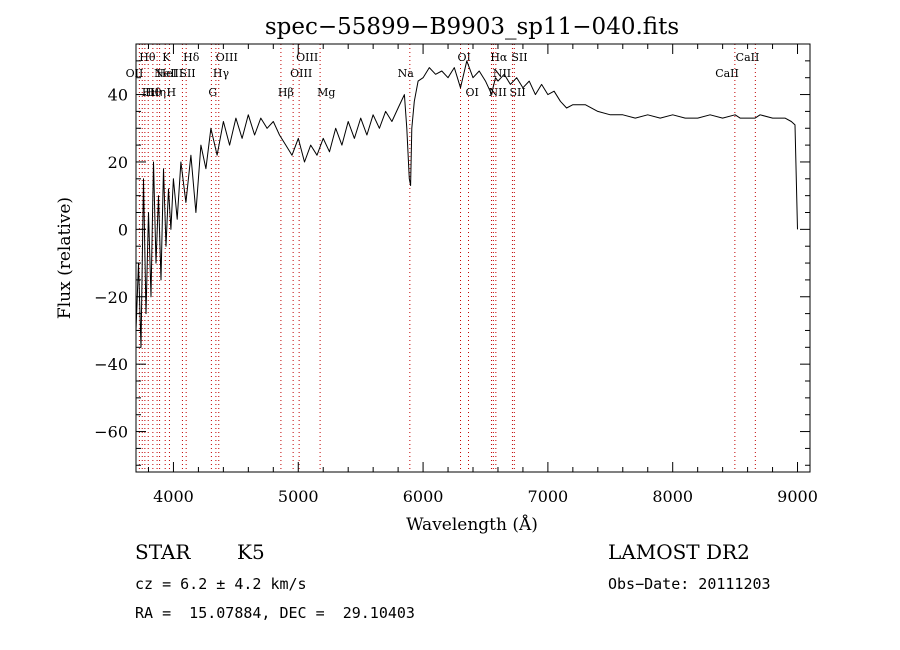 The width and height of the screenshot is (900, 650). I want to click on x-tick-label: 6000, so click(423, 496).